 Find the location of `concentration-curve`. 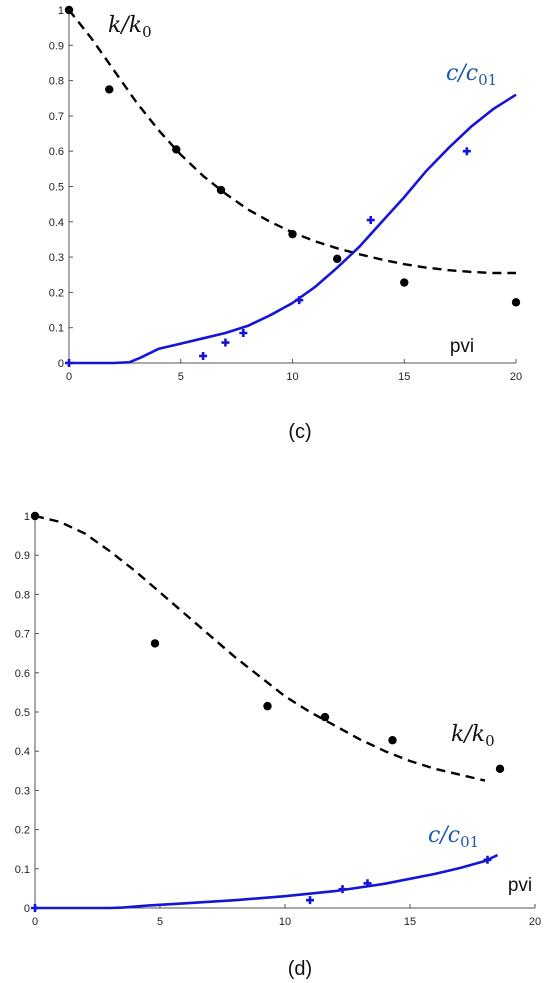

concentration-curve is located at coordinates (267, 881).